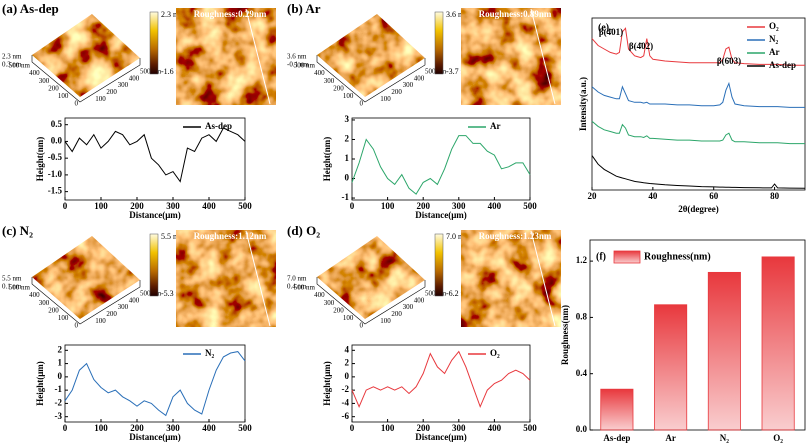 The width and height of the screenshot is (808, 447). What do you see at coordinates (172, 14) in the screenshot?
I see `colorbar-label: 2.3 nm` at bounding box center [172, 14].